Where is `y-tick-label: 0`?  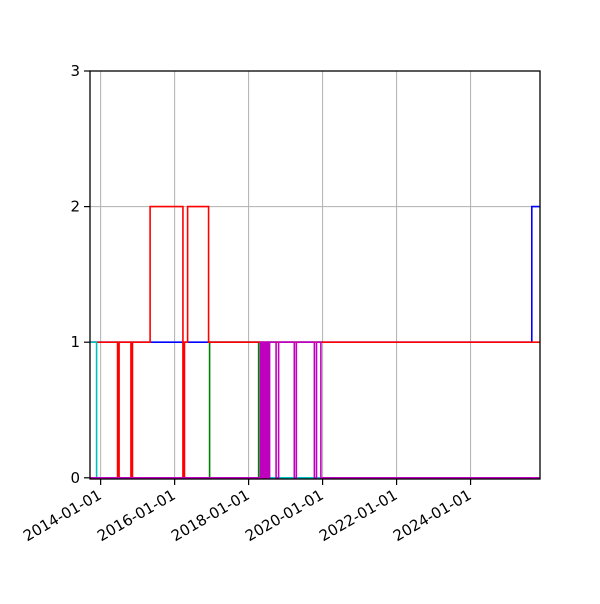 y-tick-label: 0 is located at coordinates (75, 478).